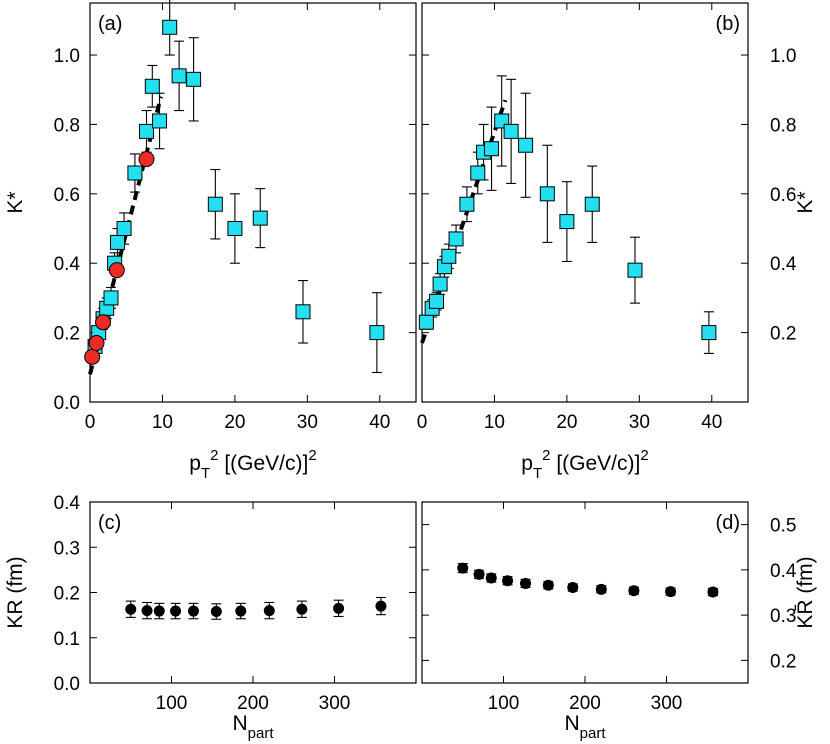 This screenshot has width=830, height=744. What do you see at coordinates (109, 523) in the screenshot?
I see `panel-label: (c)` at bounding box center [109, 523].